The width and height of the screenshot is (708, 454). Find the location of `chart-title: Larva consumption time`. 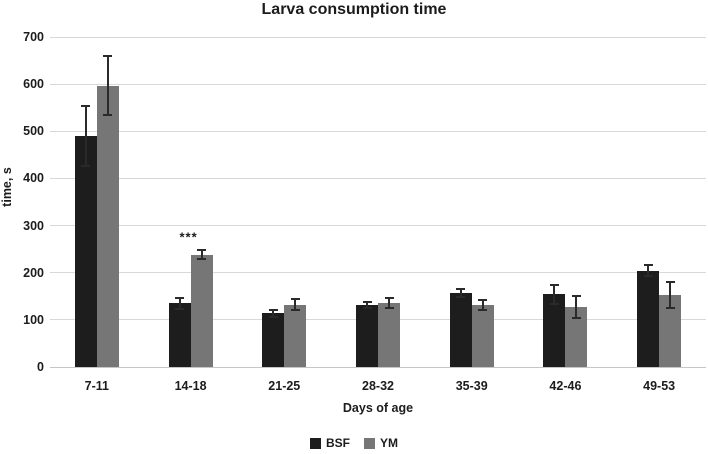

chart-title: Larva consumption time is located at coordinates (354, 9).